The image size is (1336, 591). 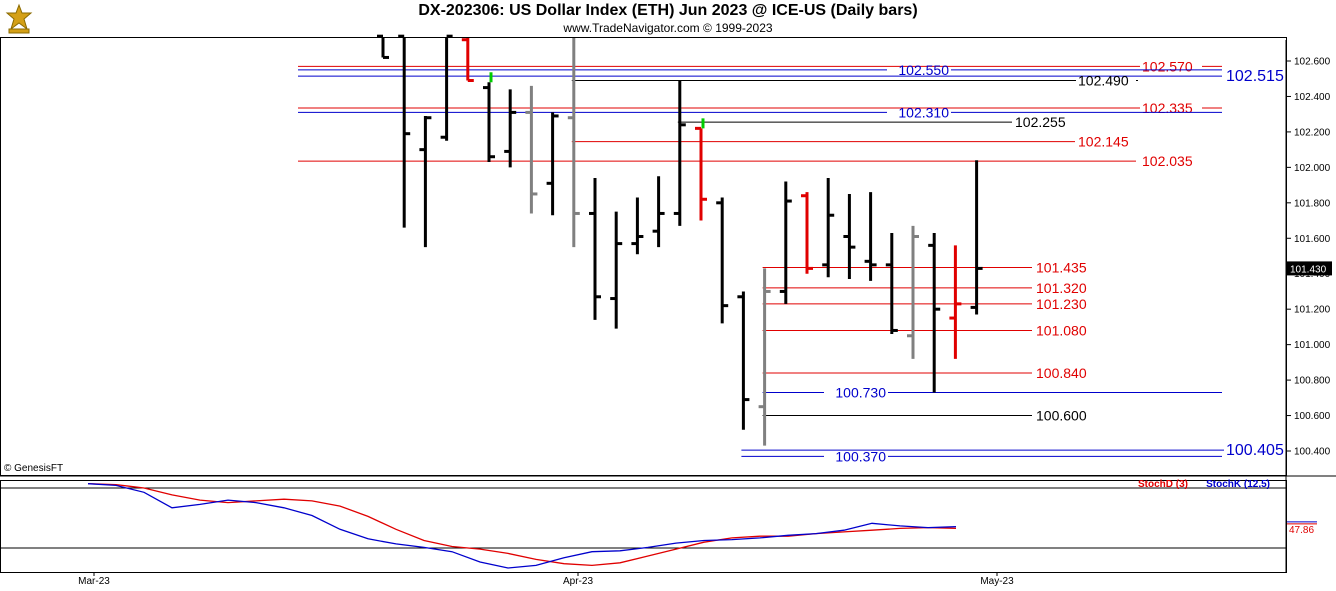 What do you see at coordinates (19, 19) in the screenshot?
I see `genesis-logo-icon` at bounding box center [19, 19].